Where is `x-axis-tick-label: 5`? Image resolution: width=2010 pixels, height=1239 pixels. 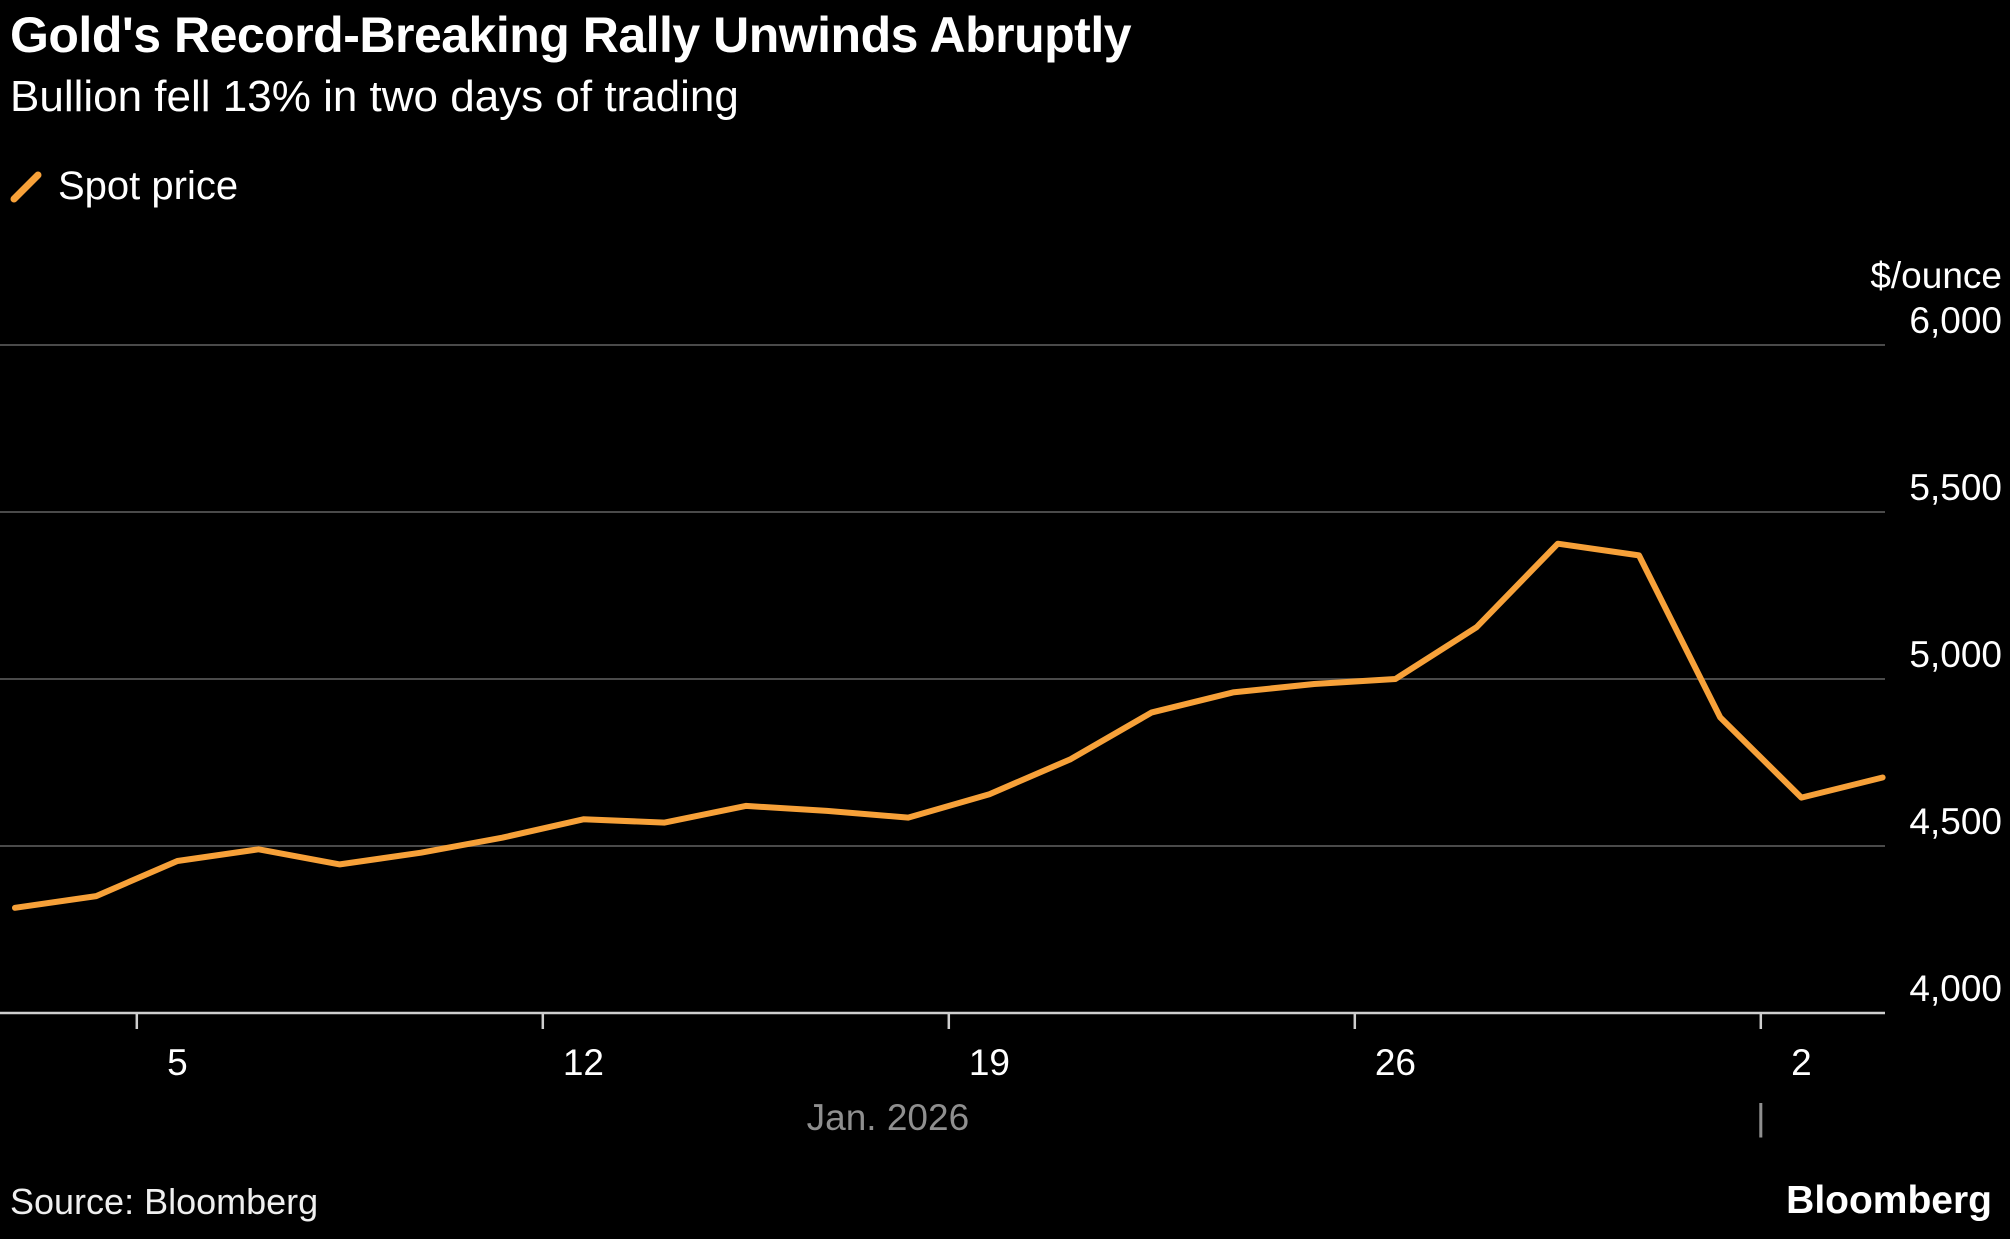 x-axis-tick-label: 5 is located at coordinates (177, 1062).